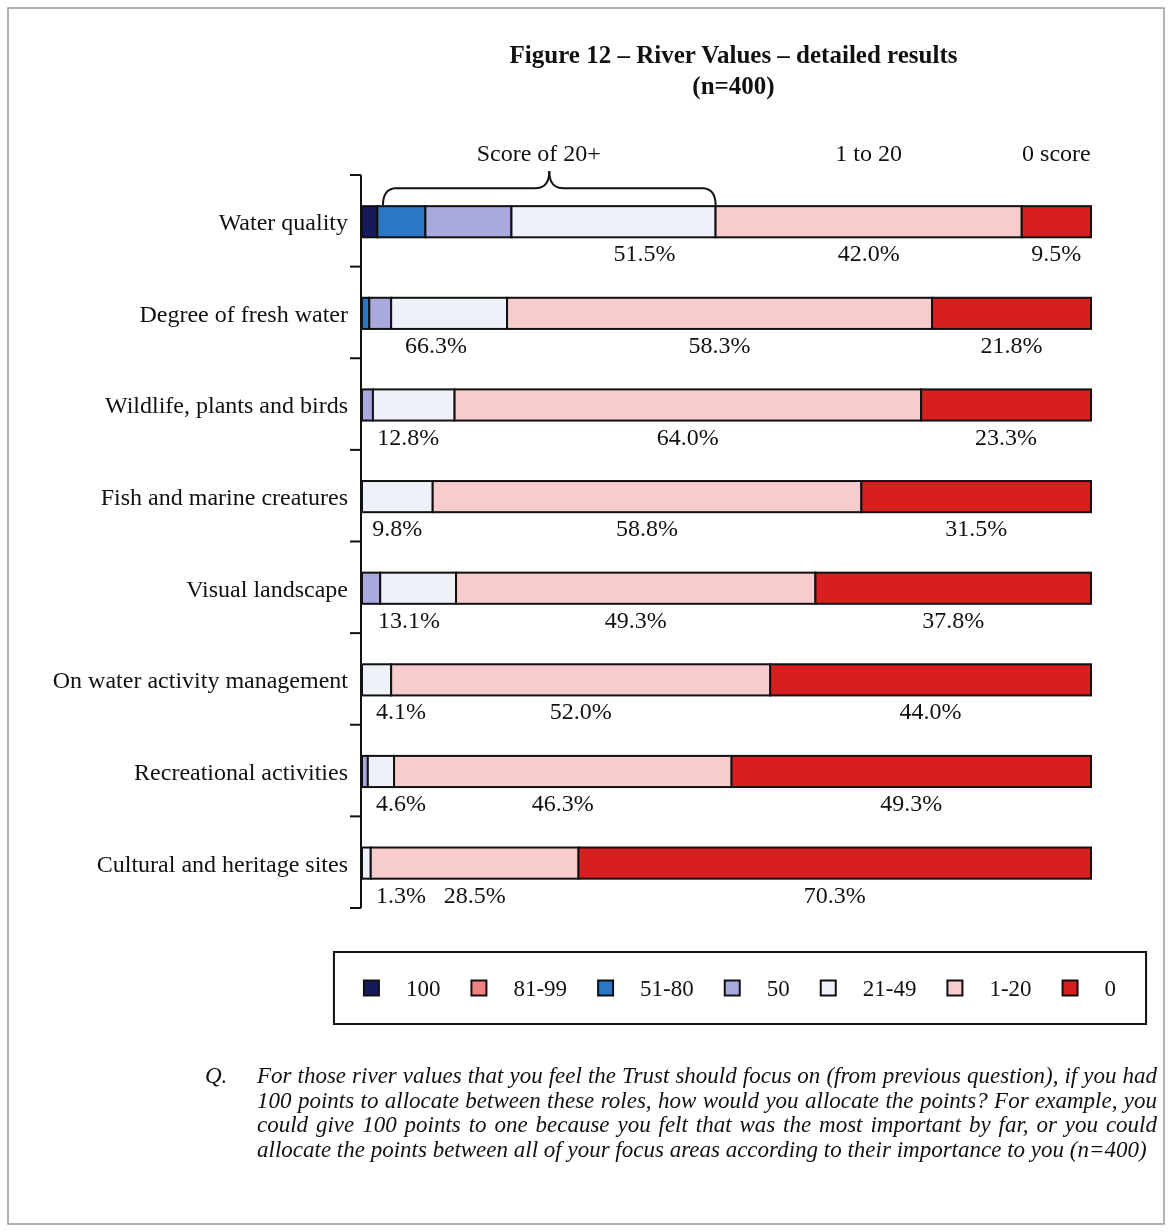 Image resolution: width=1170 pixels, height=1232 pixels. Describe the element at coordinates (538, 153) in the screenshot. I see `text: Score of 20+` at that location.